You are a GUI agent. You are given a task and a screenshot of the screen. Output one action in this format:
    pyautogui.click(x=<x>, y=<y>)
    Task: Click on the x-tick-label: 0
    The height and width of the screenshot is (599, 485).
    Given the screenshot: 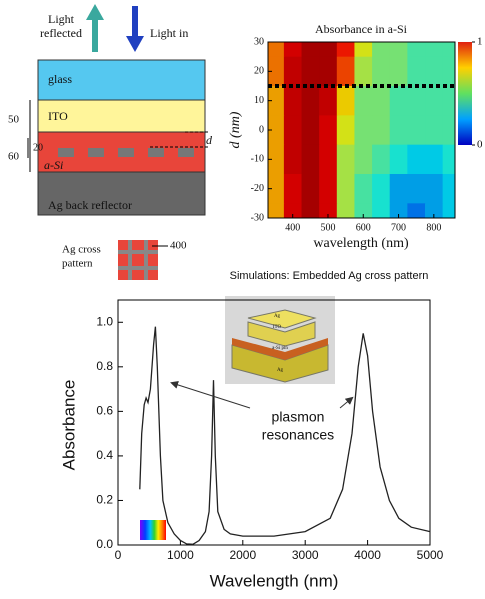 What is the action you would take?
    pyautogui.click(x=118, y=555)
    